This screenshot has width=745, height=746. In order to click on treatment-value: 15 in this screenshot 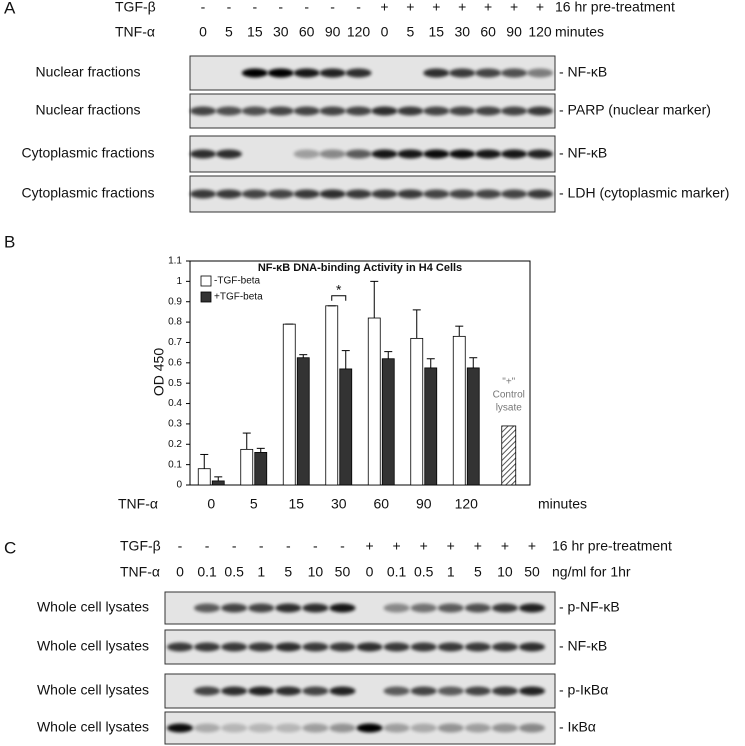, I will do `click(255, 32)`.